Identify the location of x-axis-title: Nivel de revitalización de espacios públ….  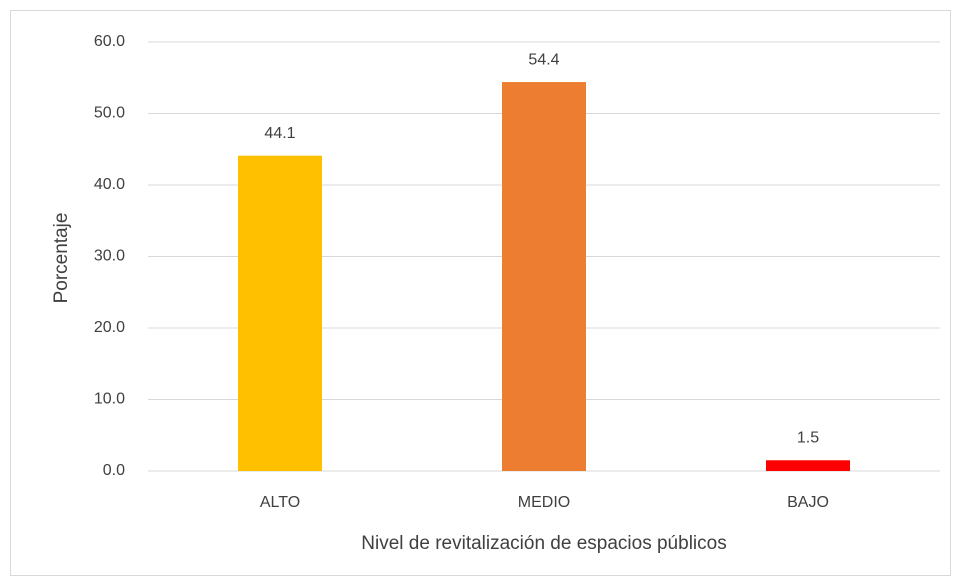
(543, 543).